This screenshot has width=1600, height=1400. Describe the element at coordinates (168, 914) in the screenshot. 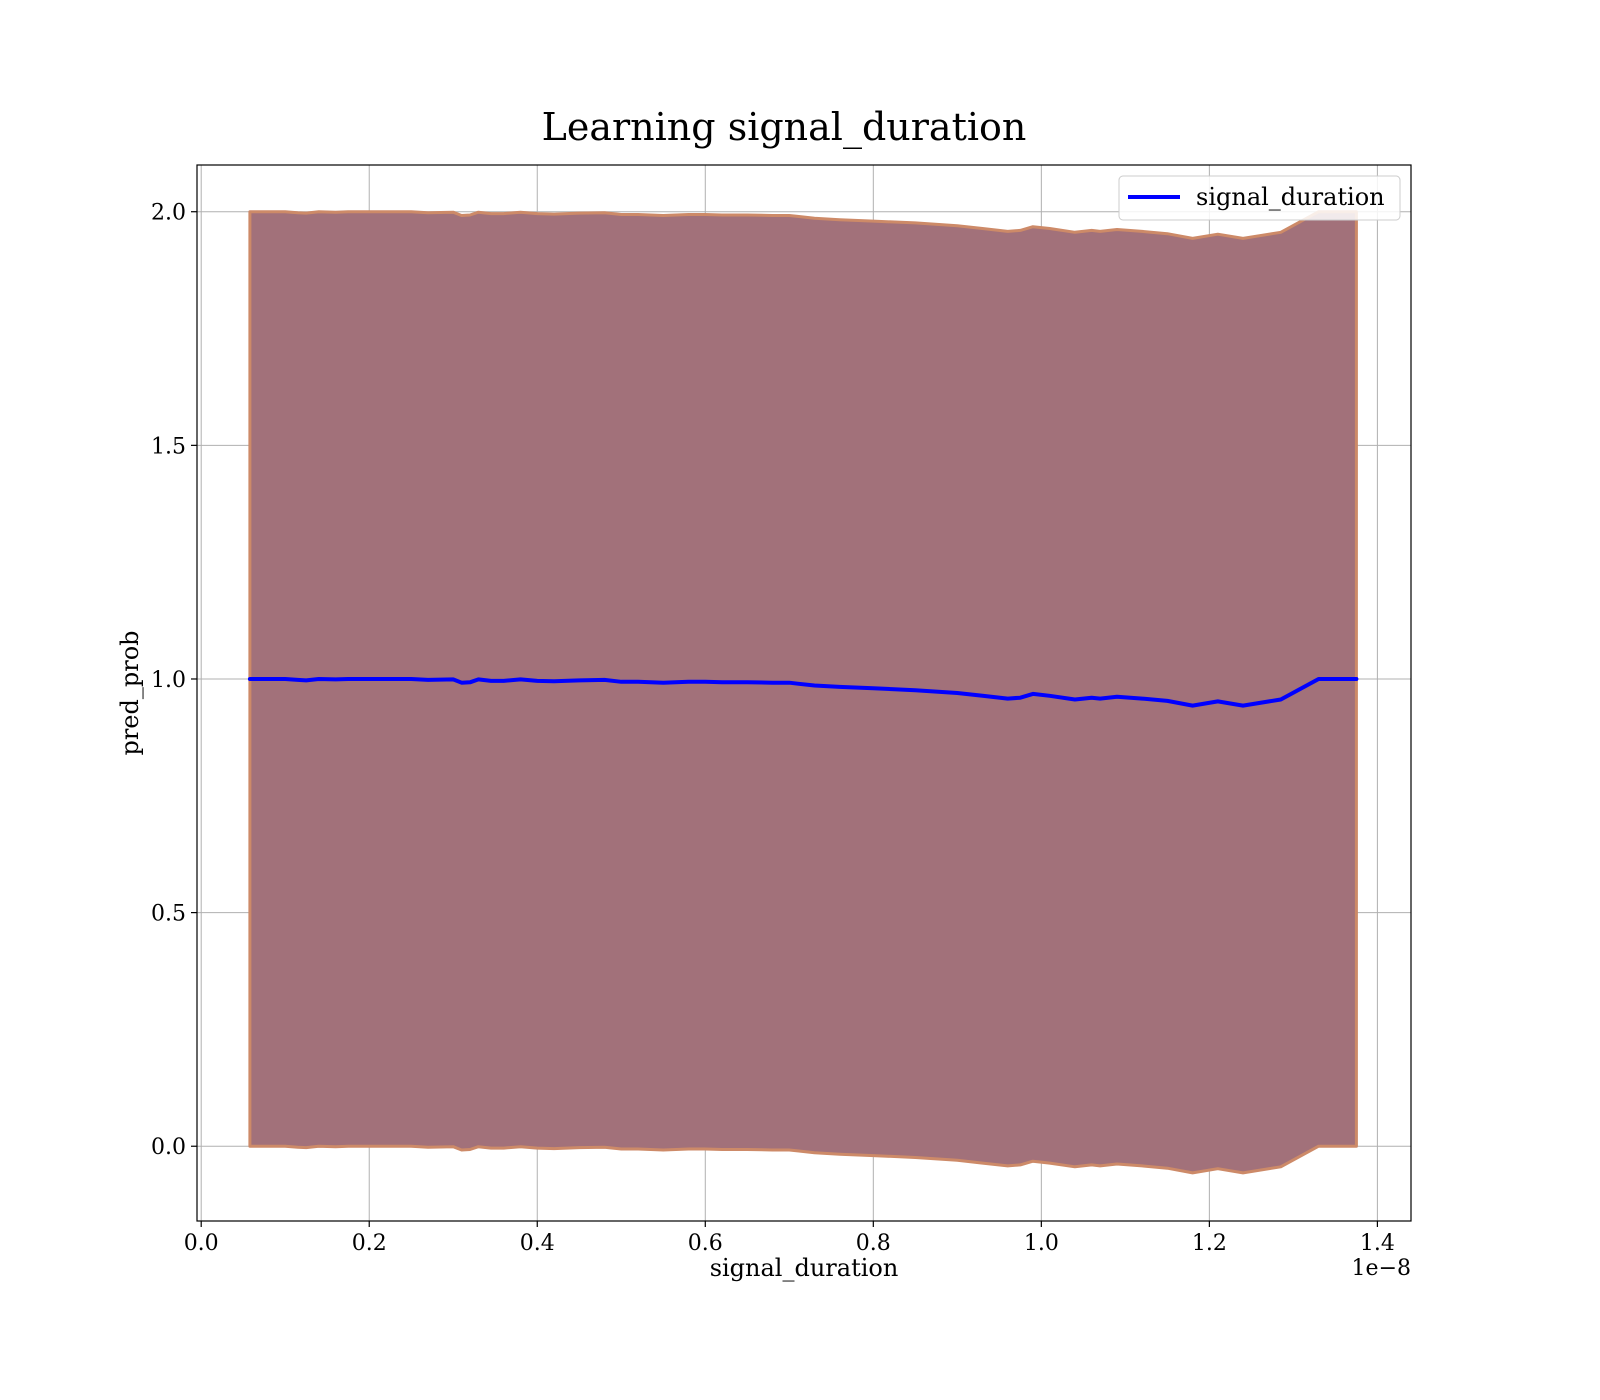

I see `y-tick-label: 0.5` at that location.